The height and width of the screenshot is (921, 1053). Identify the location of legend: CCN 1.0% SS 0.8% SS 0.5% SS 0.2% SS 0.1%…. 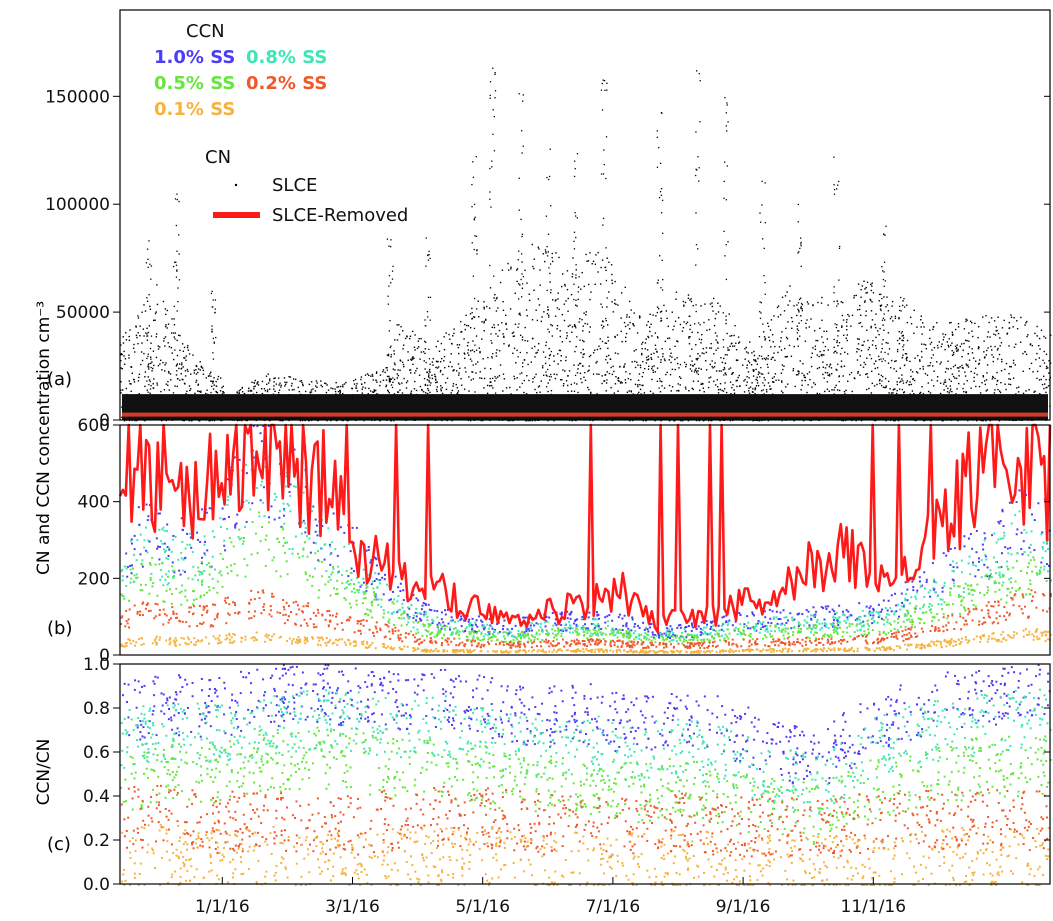
(281, 123).